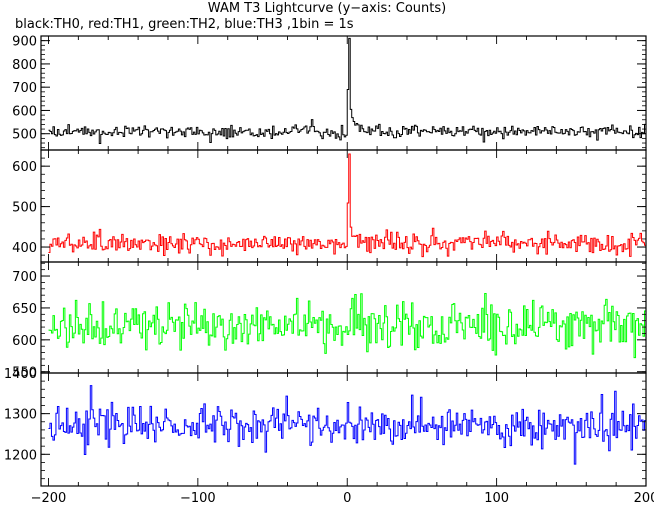  What do you see at coordinates (24, 248) in the screenshot?
I see `y-tick-label-th1: 400` at bounding box center [24, 248].